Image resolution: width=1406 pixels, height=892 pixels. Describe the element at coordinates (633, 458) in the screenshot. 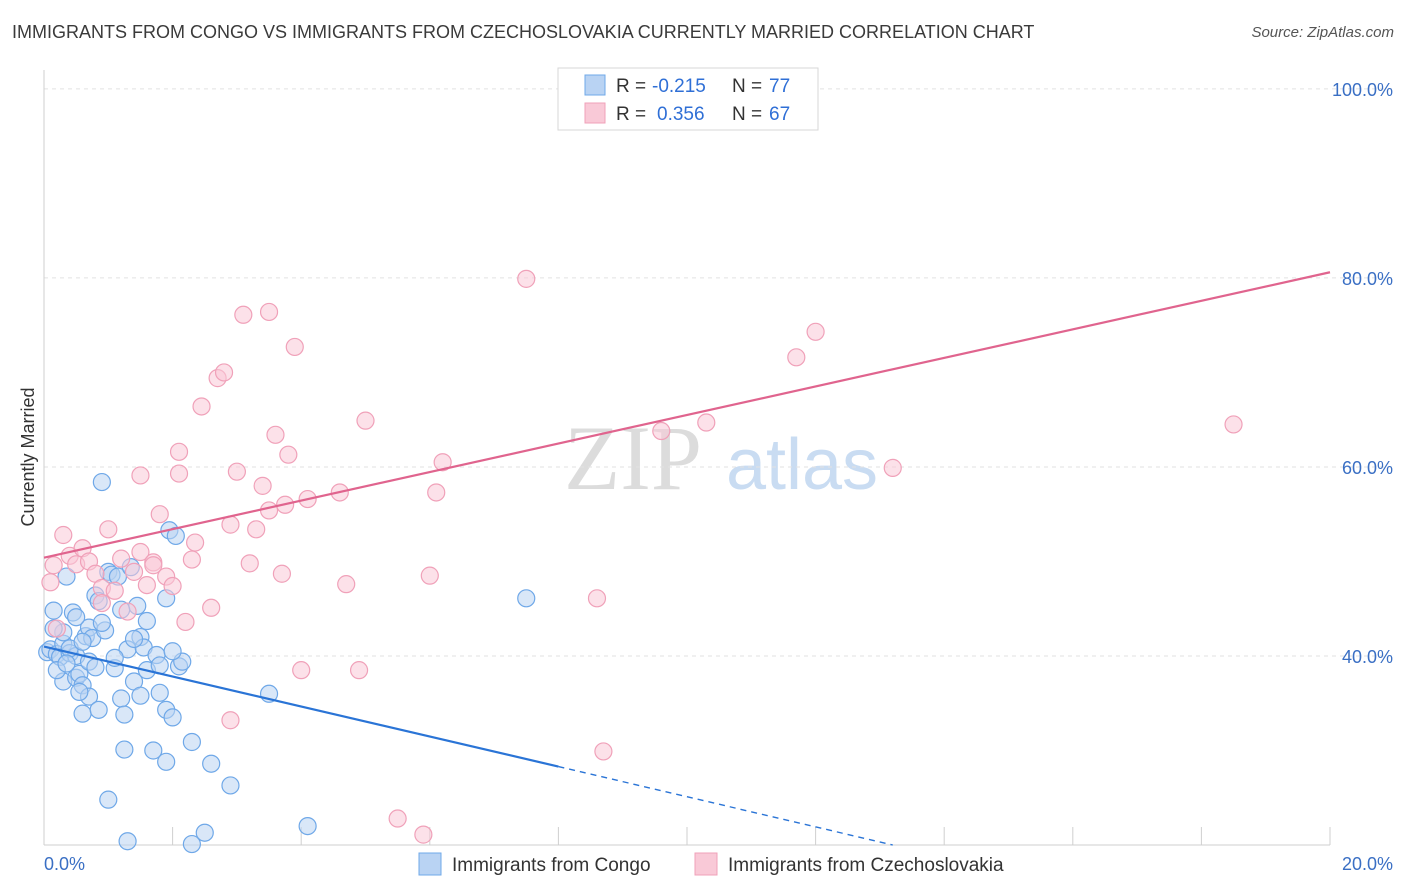

I see `watermark-zip: ZIP` at that location.